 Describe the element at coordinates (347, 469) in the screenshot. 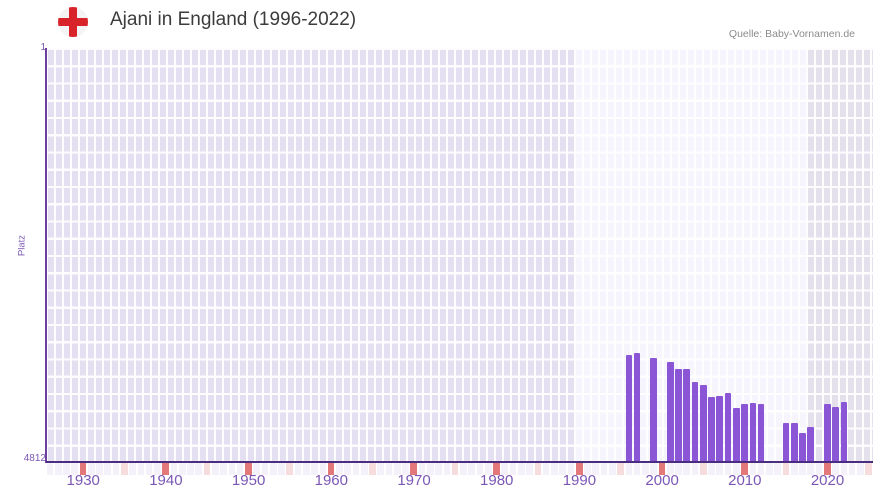

I see `year-marker-1962` at that location.